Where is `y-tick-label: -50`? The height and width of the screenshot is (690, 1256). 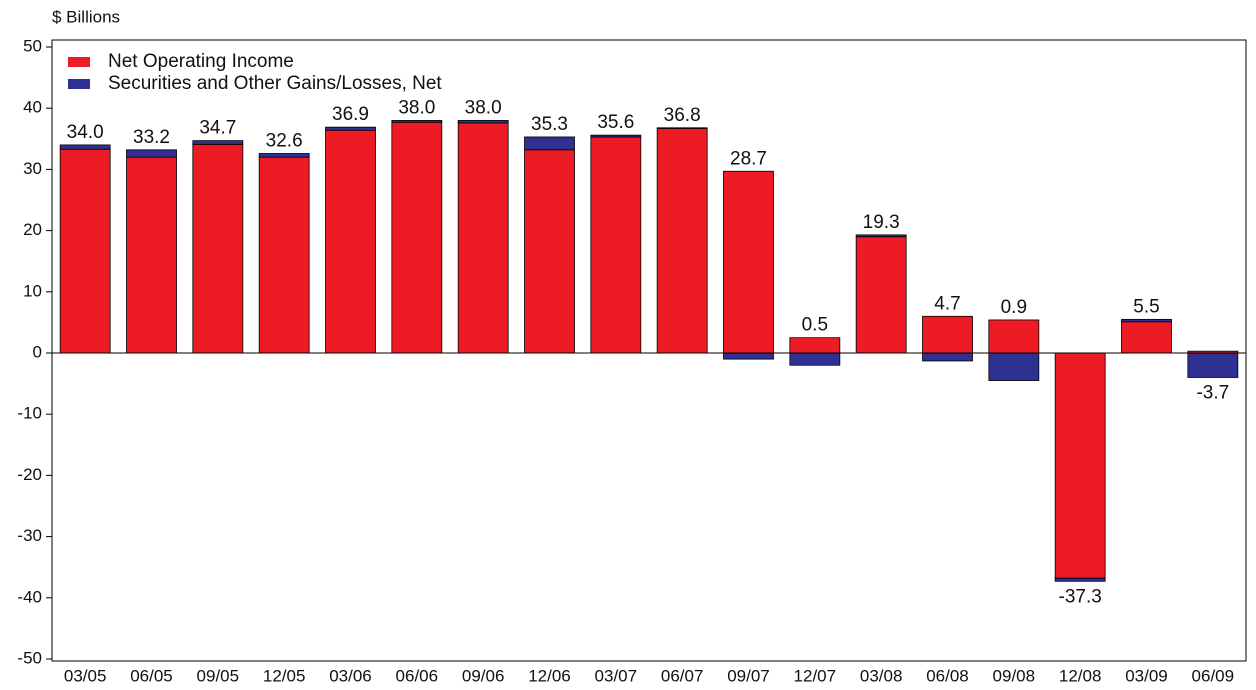 y-tick-label: -50 is located at coordinates (29, 657).